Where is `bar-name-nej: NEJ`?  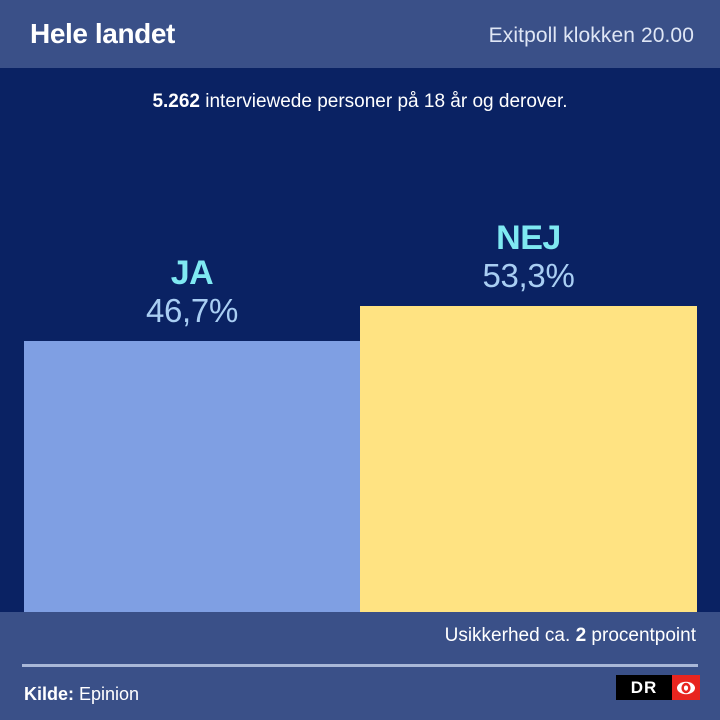 bar-name-nej: NEJ is located at coordinates (528, 238).